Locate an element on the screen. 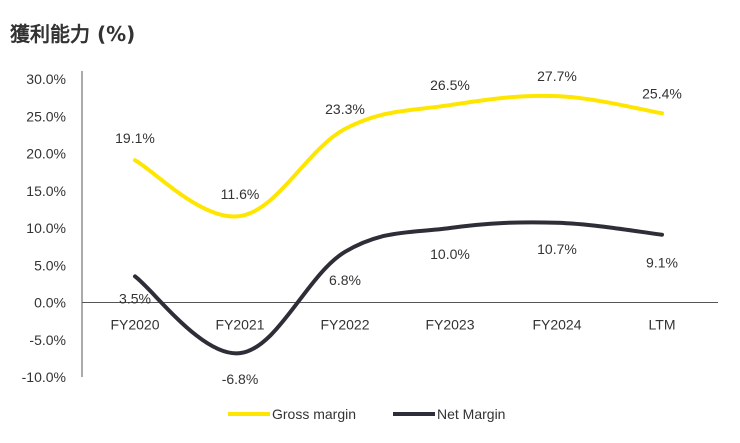 The height and width of the screenshot is (443, 740). data-label: 9.1% is located at coordinates (662, 263).